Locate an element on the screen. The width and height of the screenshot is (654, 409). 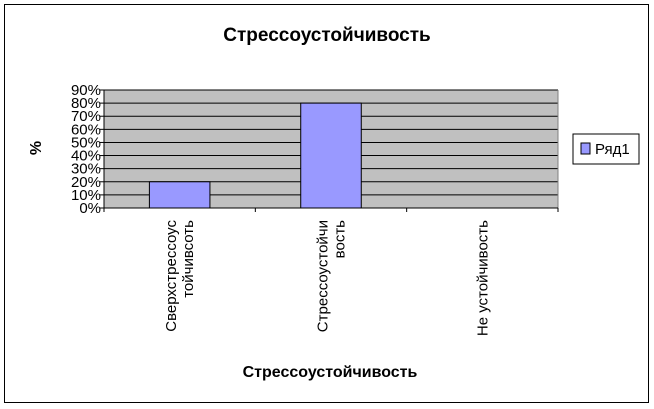
y-tick-label: 10% is located at coordinates (86, 195).